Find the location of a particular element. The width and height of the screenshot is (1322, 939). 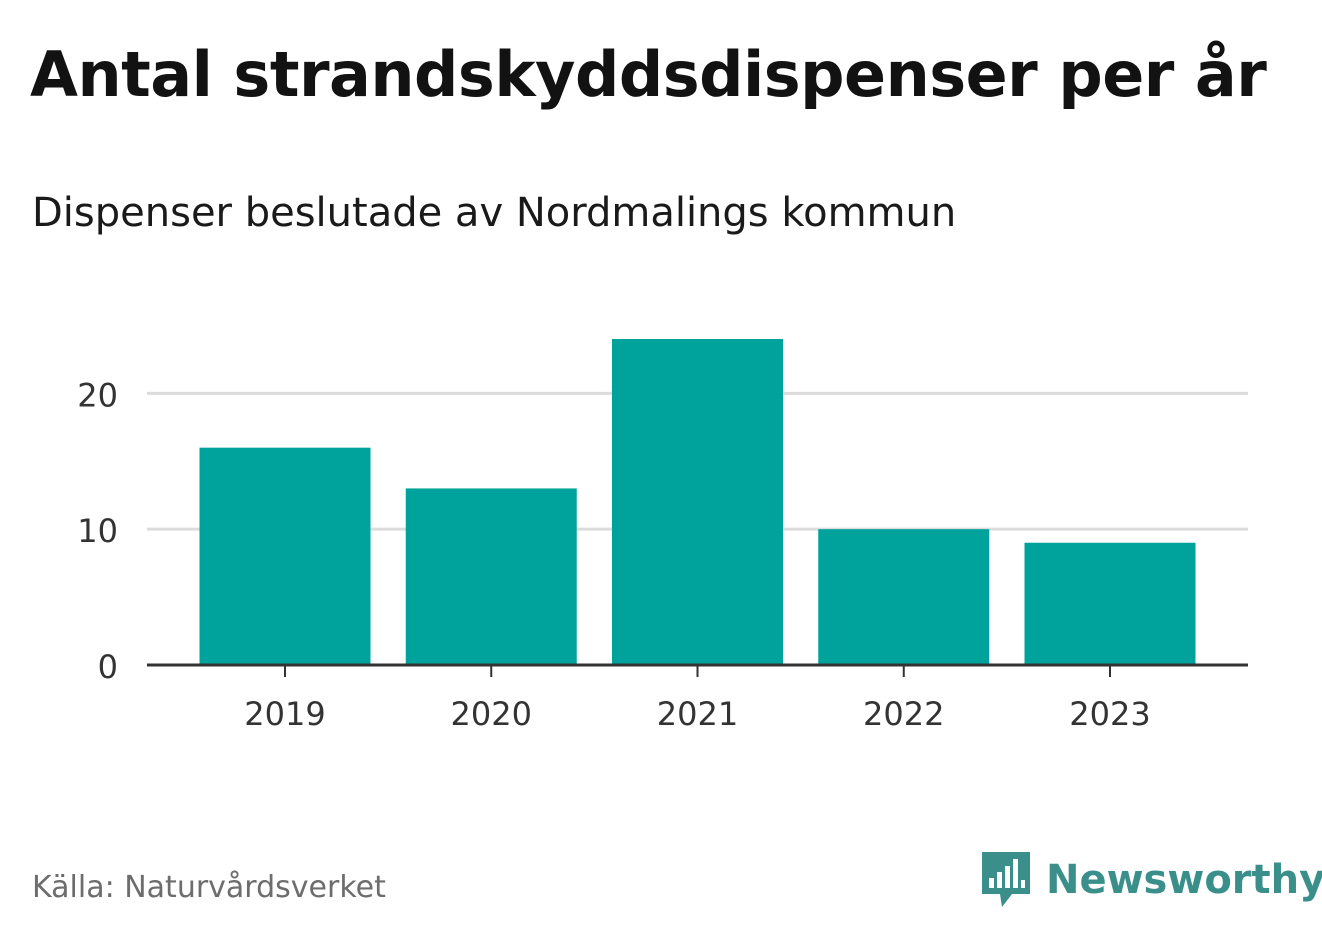

x-tick-label: 2019 is located at coordinates (284, 714).